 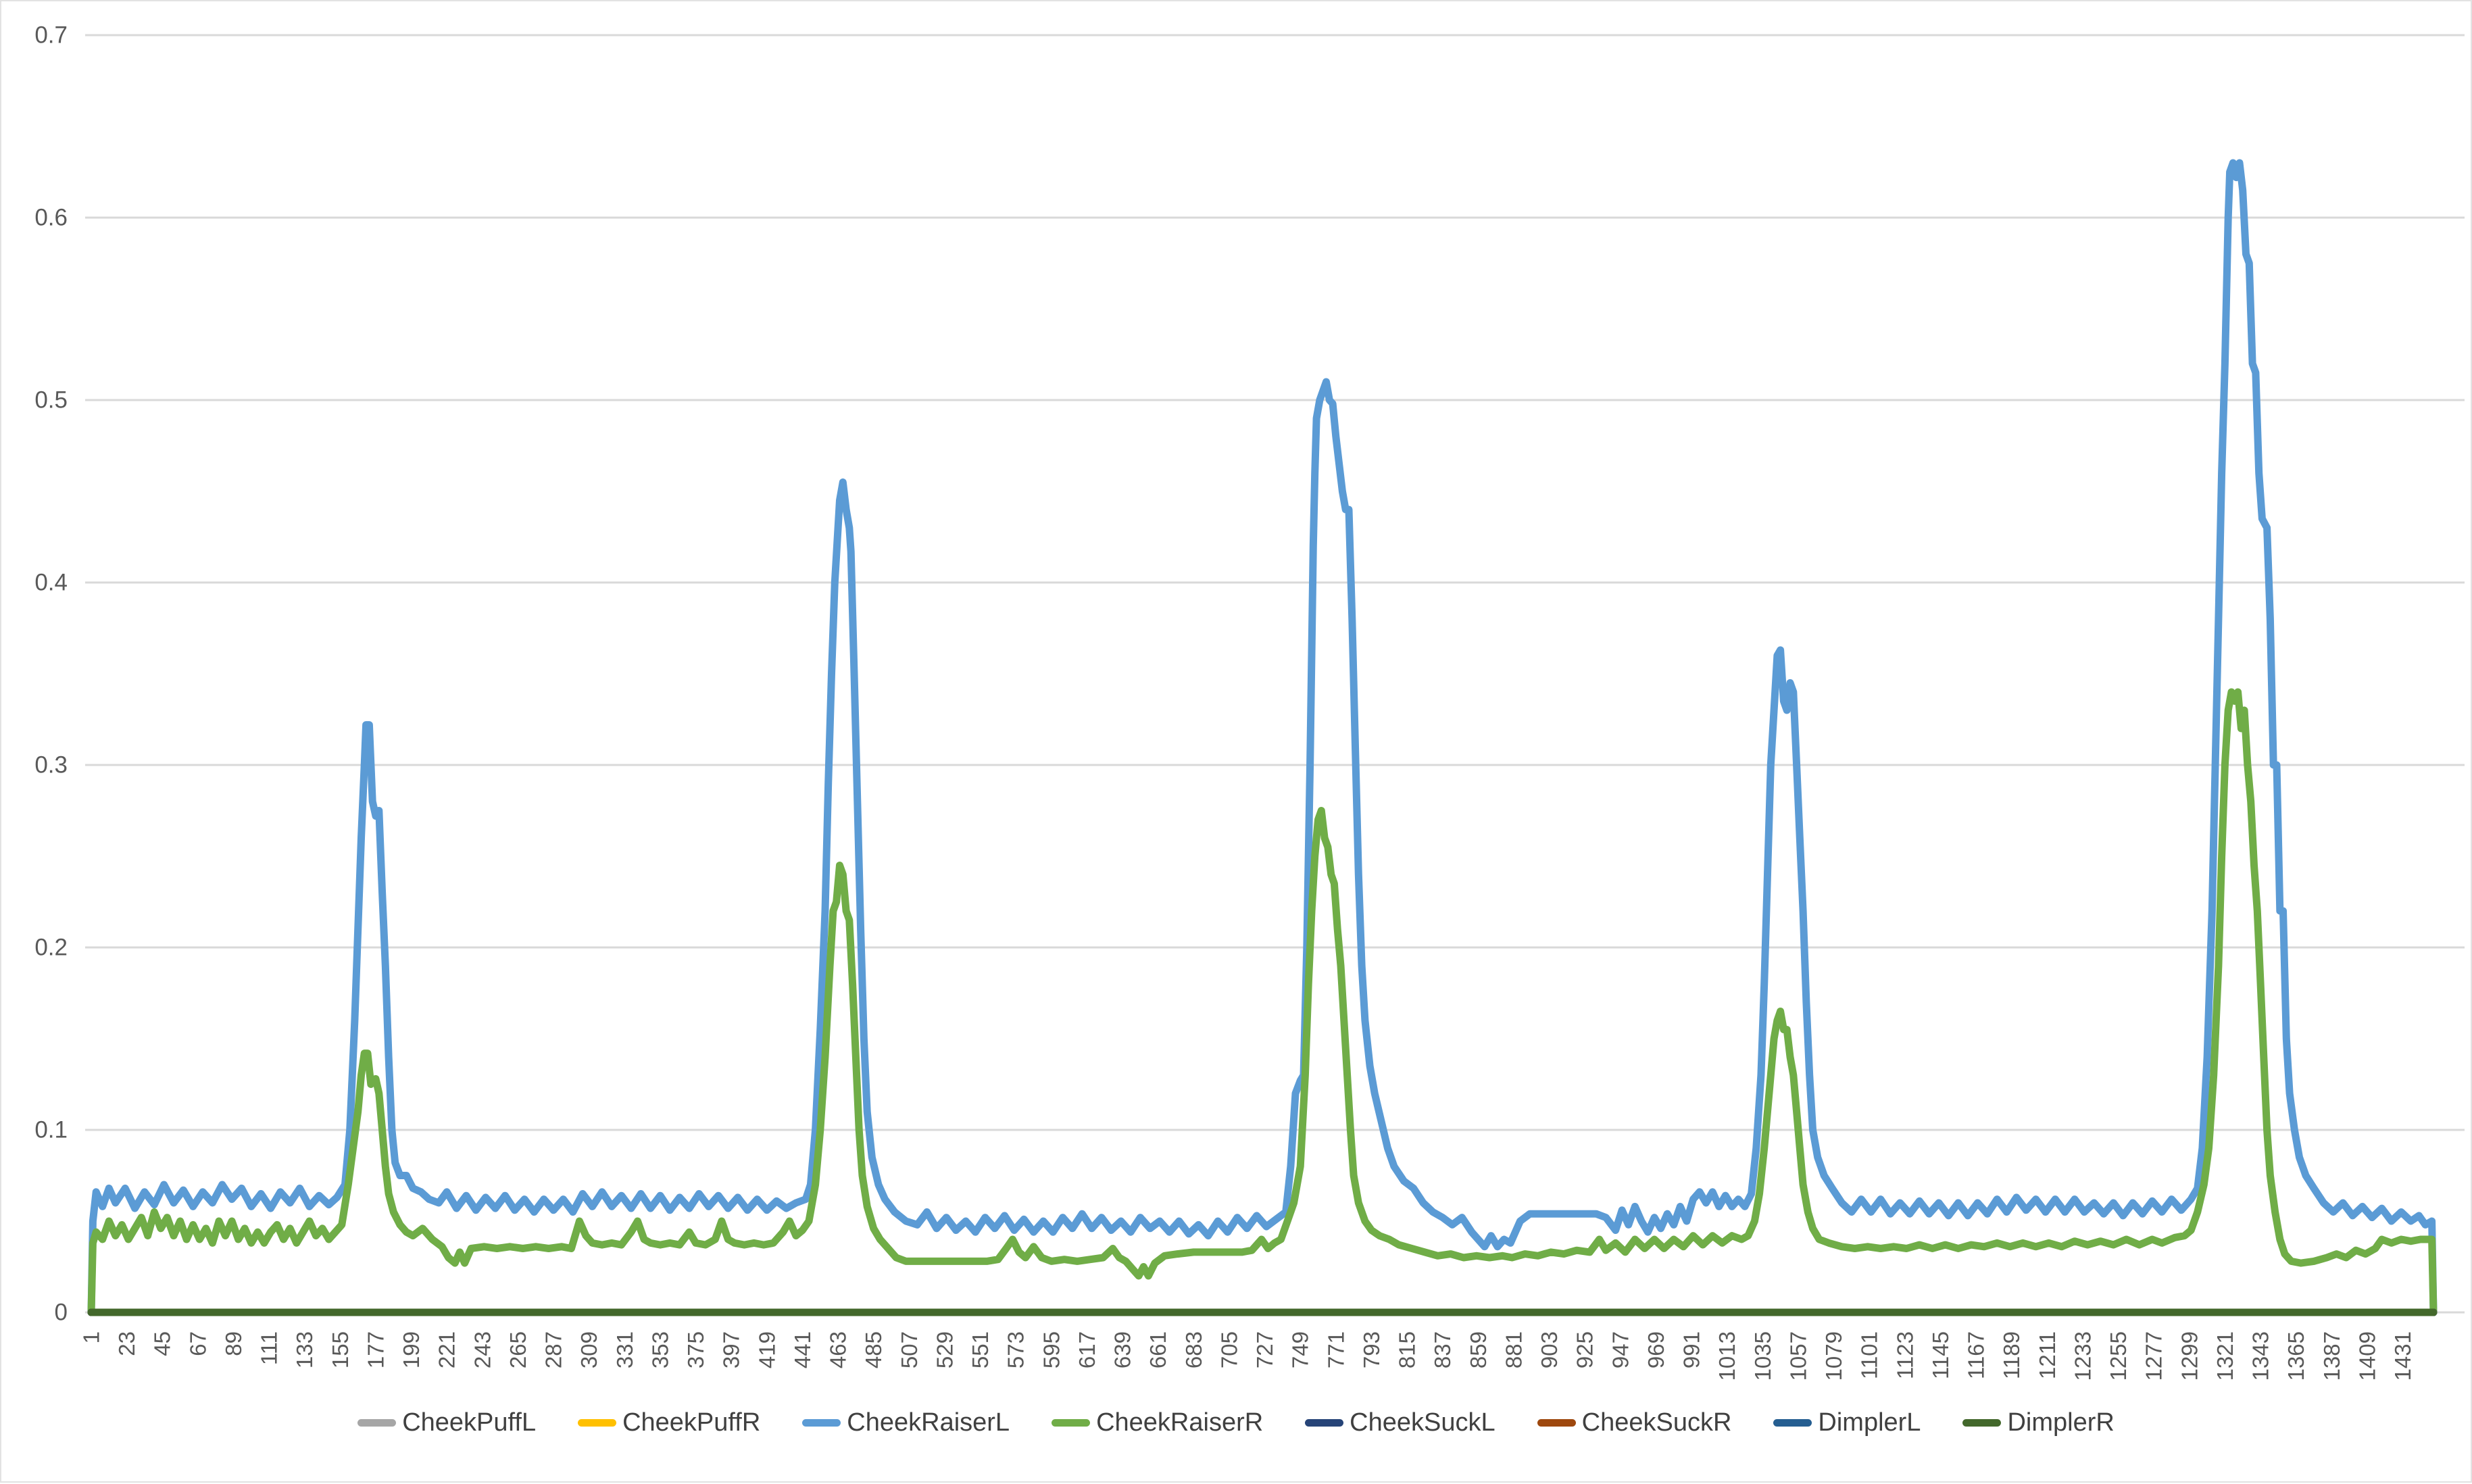 I want to click on legend-item-CheekSuckL: CheekSuckL, so click(x=1400, y=1422).